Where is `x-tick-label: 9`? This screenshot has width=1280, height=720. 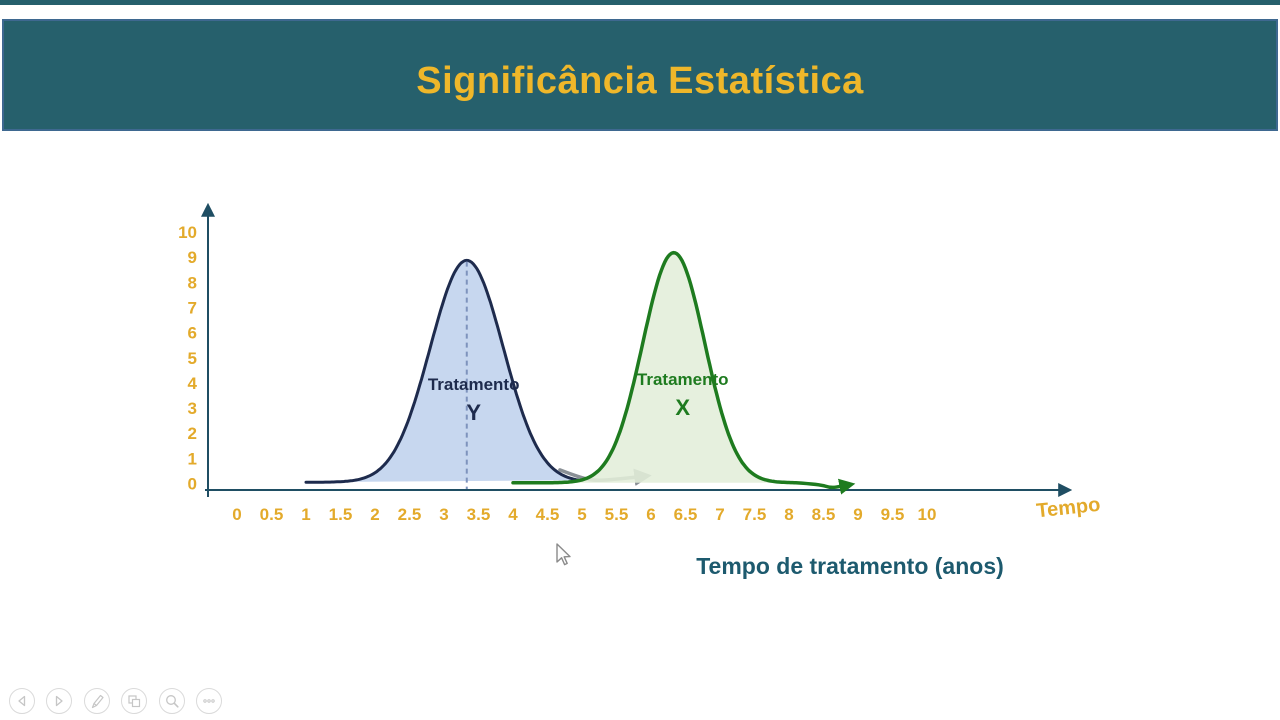
x-tick-label: 9 is located at coordinates (857, 514).